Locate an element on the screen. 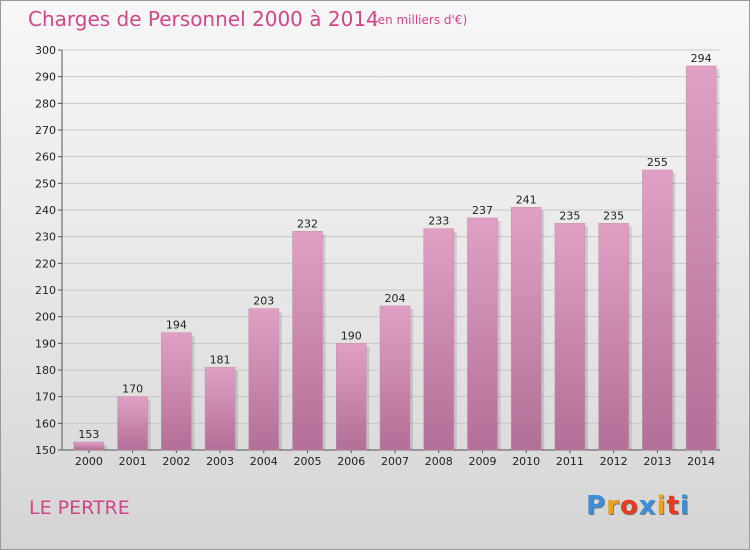  y-tick-label: 190 is located at coordinates (45, 343).